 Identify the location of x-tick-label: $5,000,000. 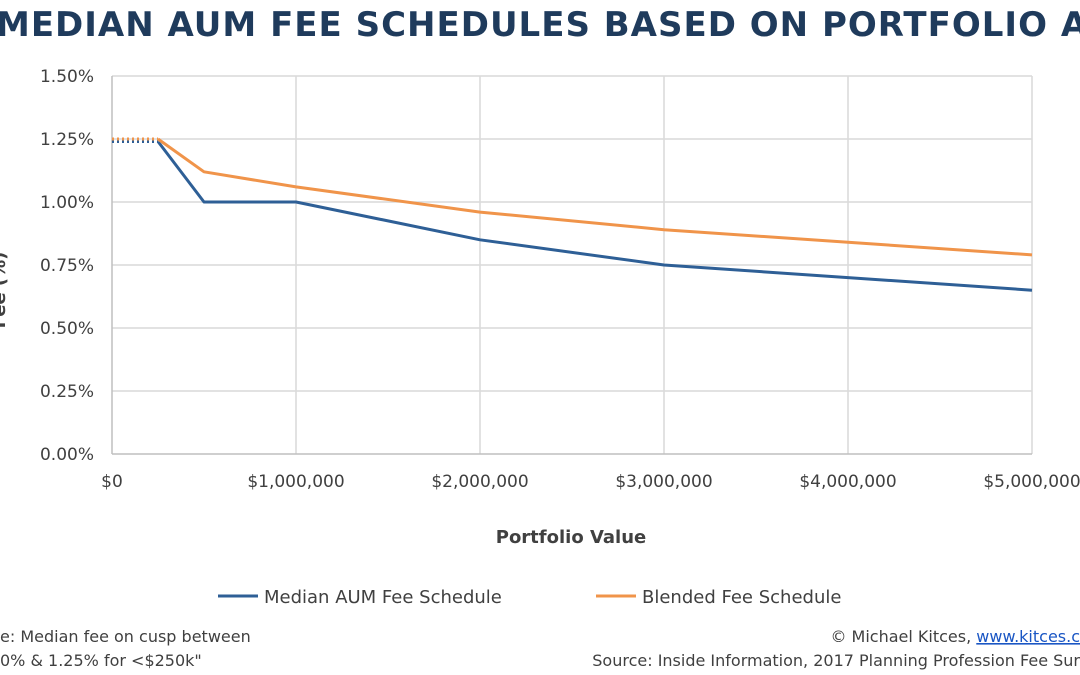
(1031, 482).